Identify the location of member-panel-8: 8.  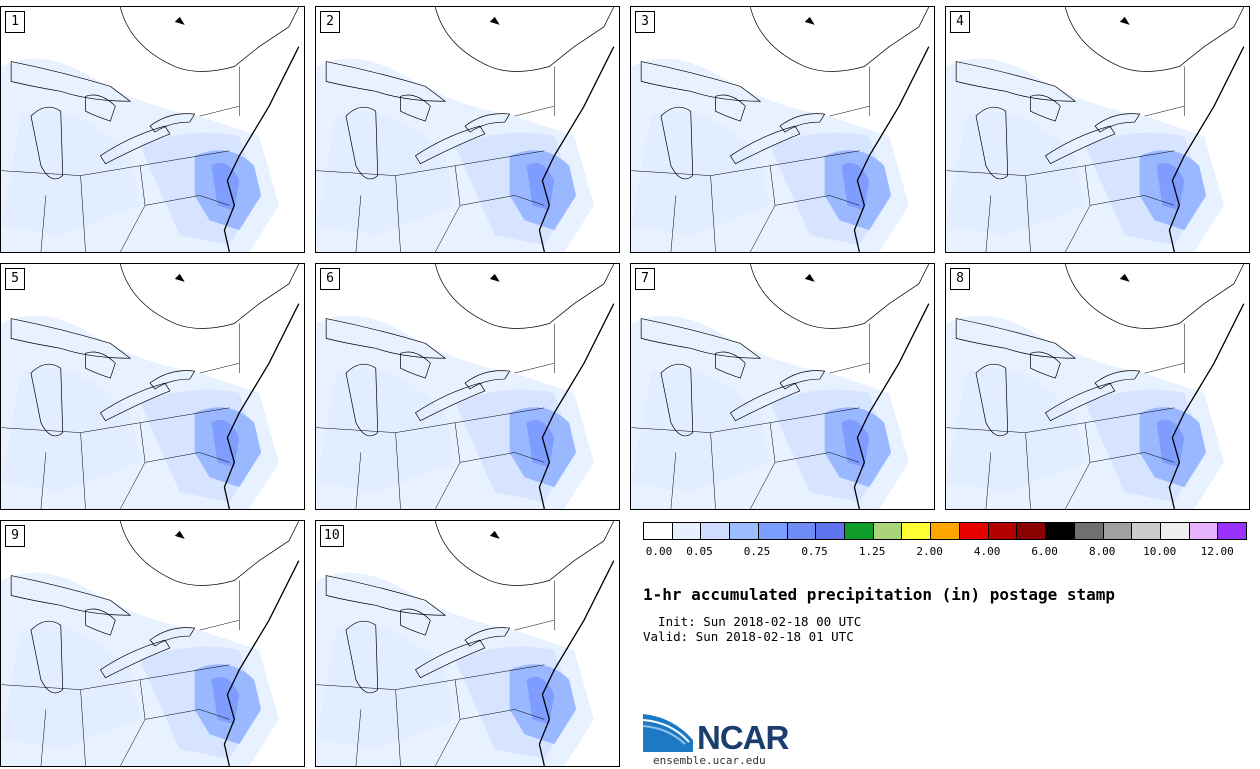
(1097, 386).